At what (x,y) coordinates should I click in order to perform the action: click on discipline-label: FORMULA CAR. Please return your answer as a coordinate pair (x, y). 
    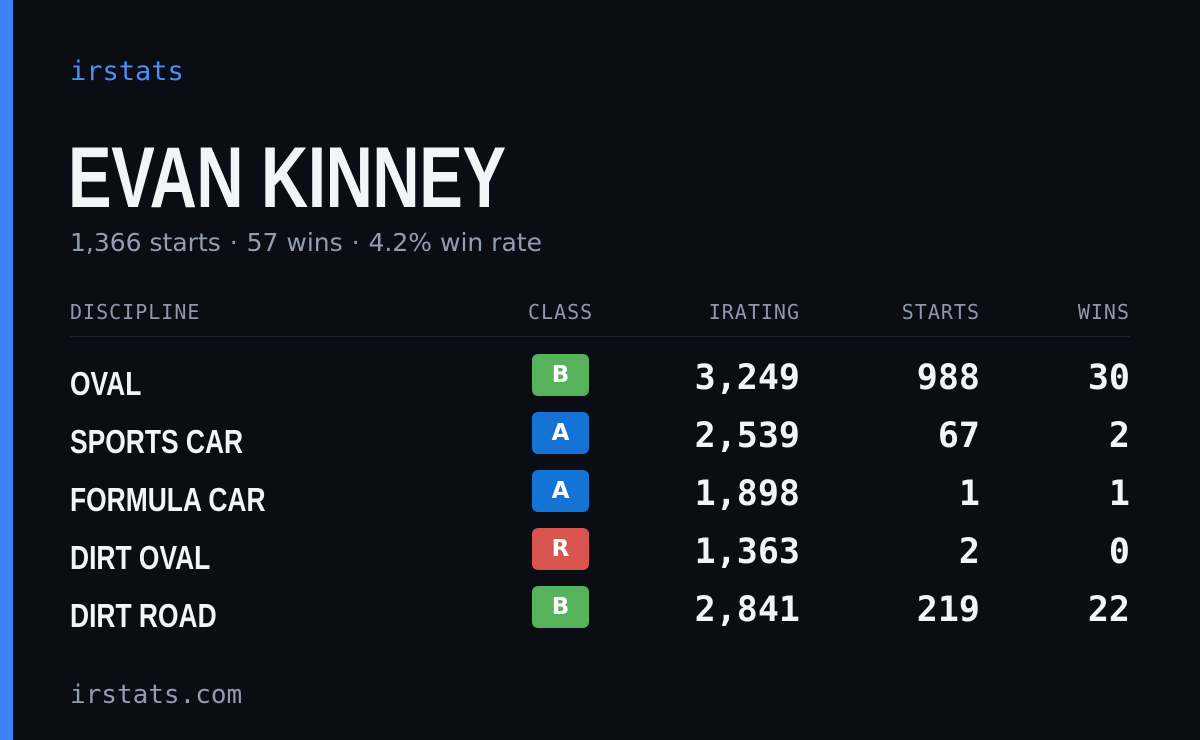
    Looking at the image, I should click on (168, 499).